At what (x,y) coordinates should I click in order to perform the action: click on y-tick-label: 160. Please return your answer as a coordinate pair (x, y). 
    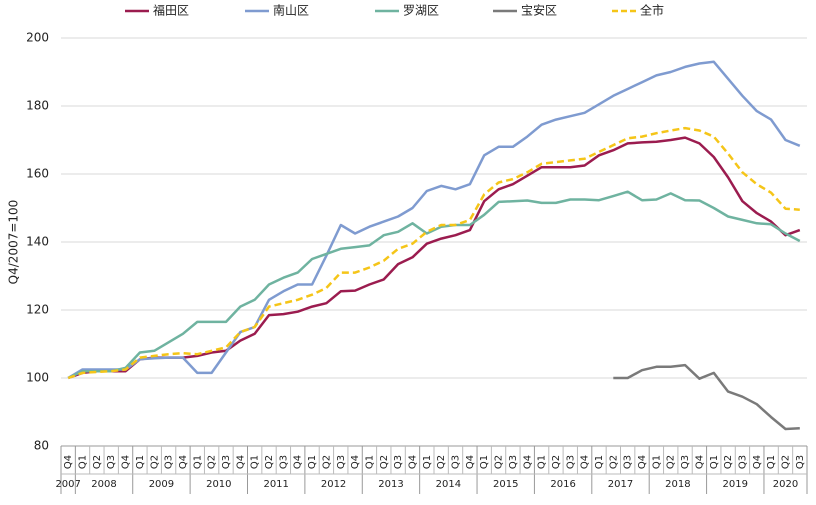
    Looking at the image, I should click on (37, 174).